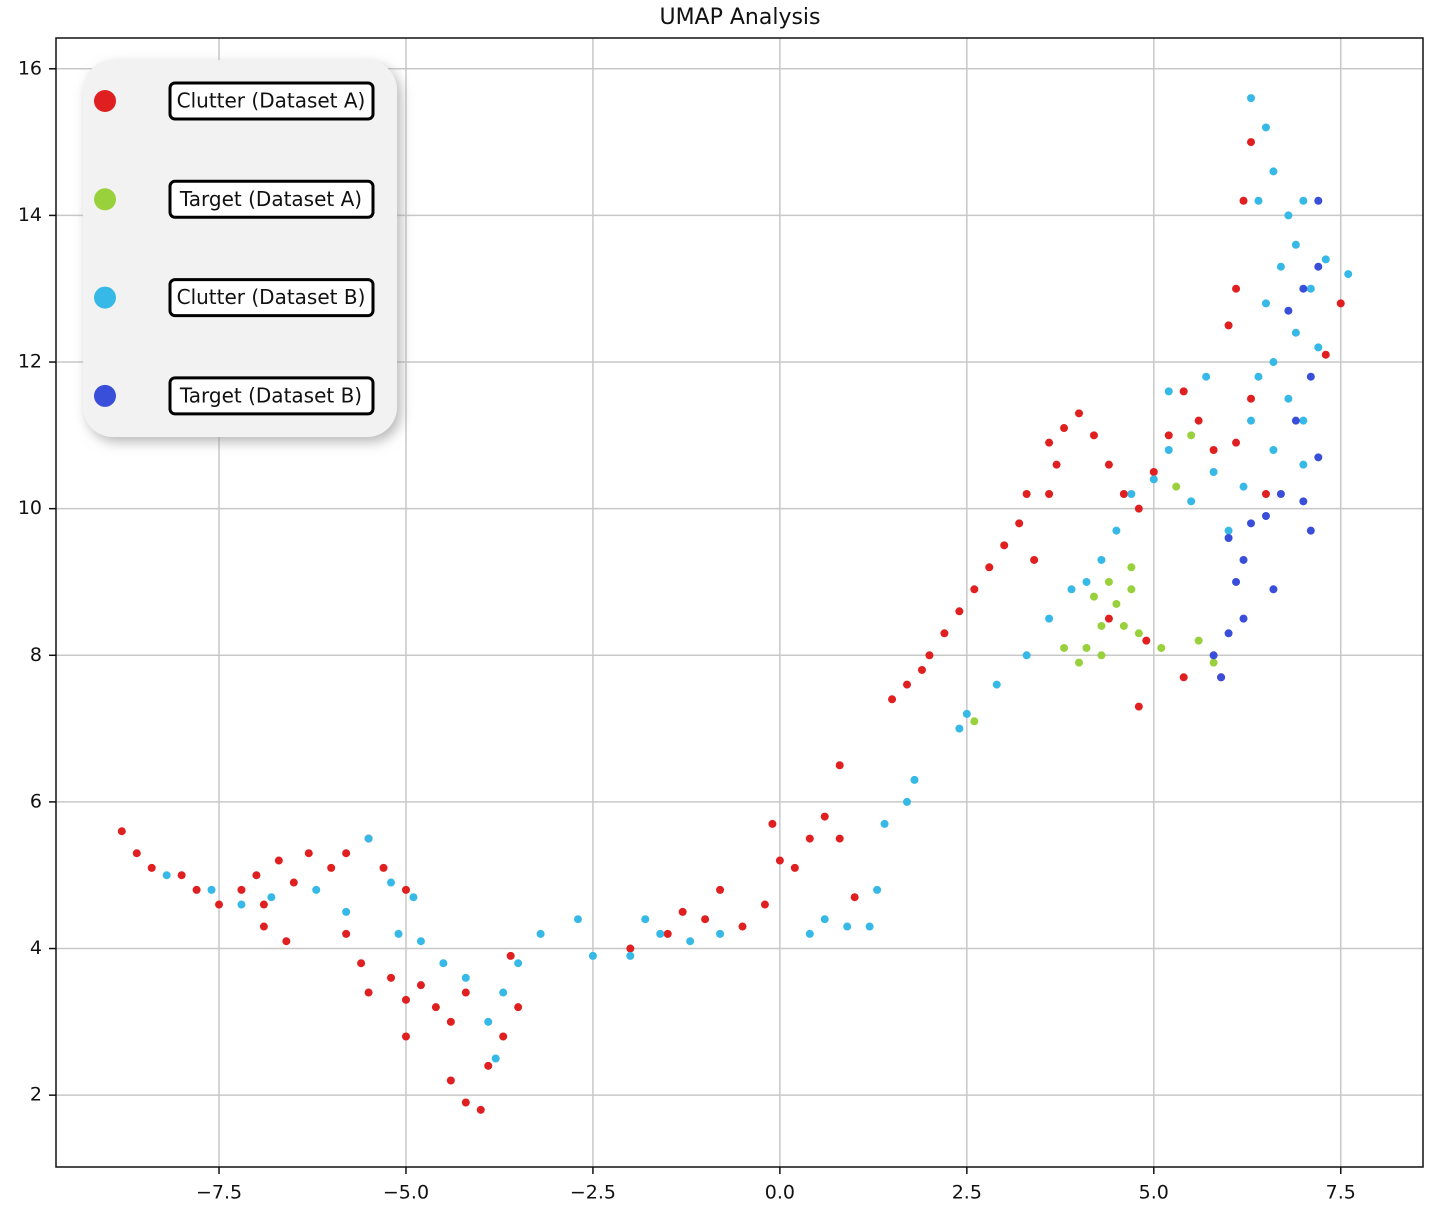 The width and height of the screenshot is (1439, 1215). I want to click on x-tick-label: −5.0, so click(406, 1193).